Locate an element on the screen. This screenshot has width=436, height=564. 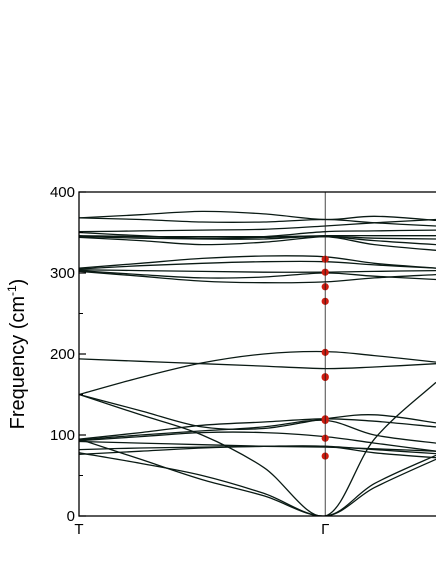
y-tick-label: 0 is located at coordinates (71, 516).